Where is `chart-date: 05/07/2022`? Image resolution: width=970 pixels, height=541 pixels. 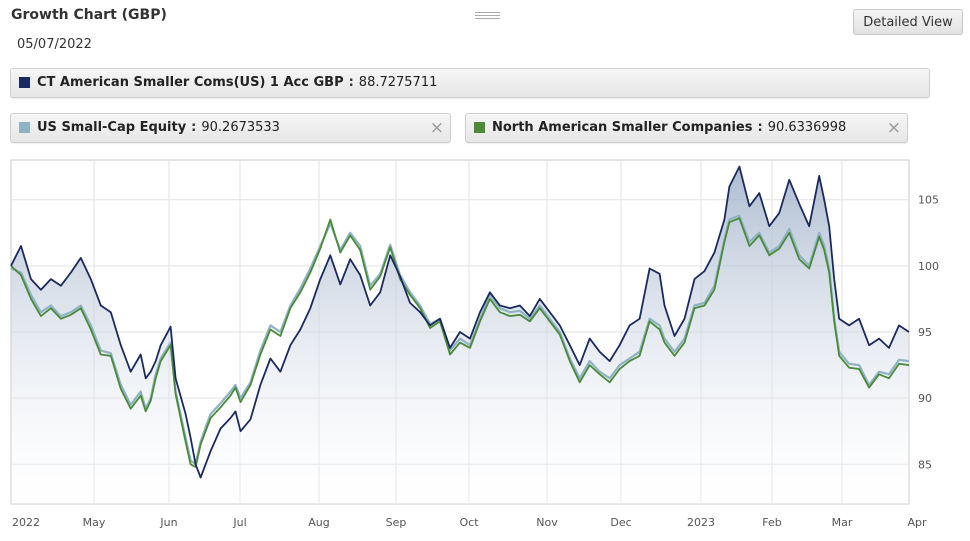 chart-date: 05/07/2022 is located at coordinates (54, 44).